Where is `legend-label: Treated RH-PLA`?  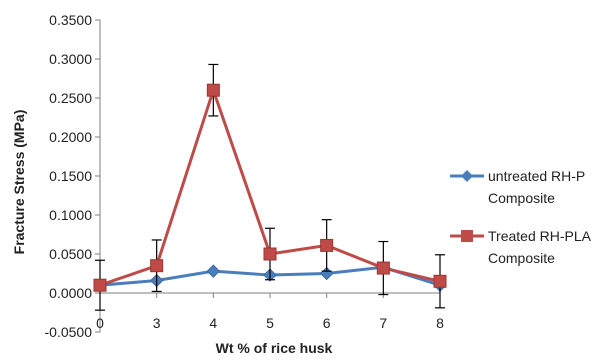
legend-label: Treated RH-PLA is located at coordinates (540, 236).